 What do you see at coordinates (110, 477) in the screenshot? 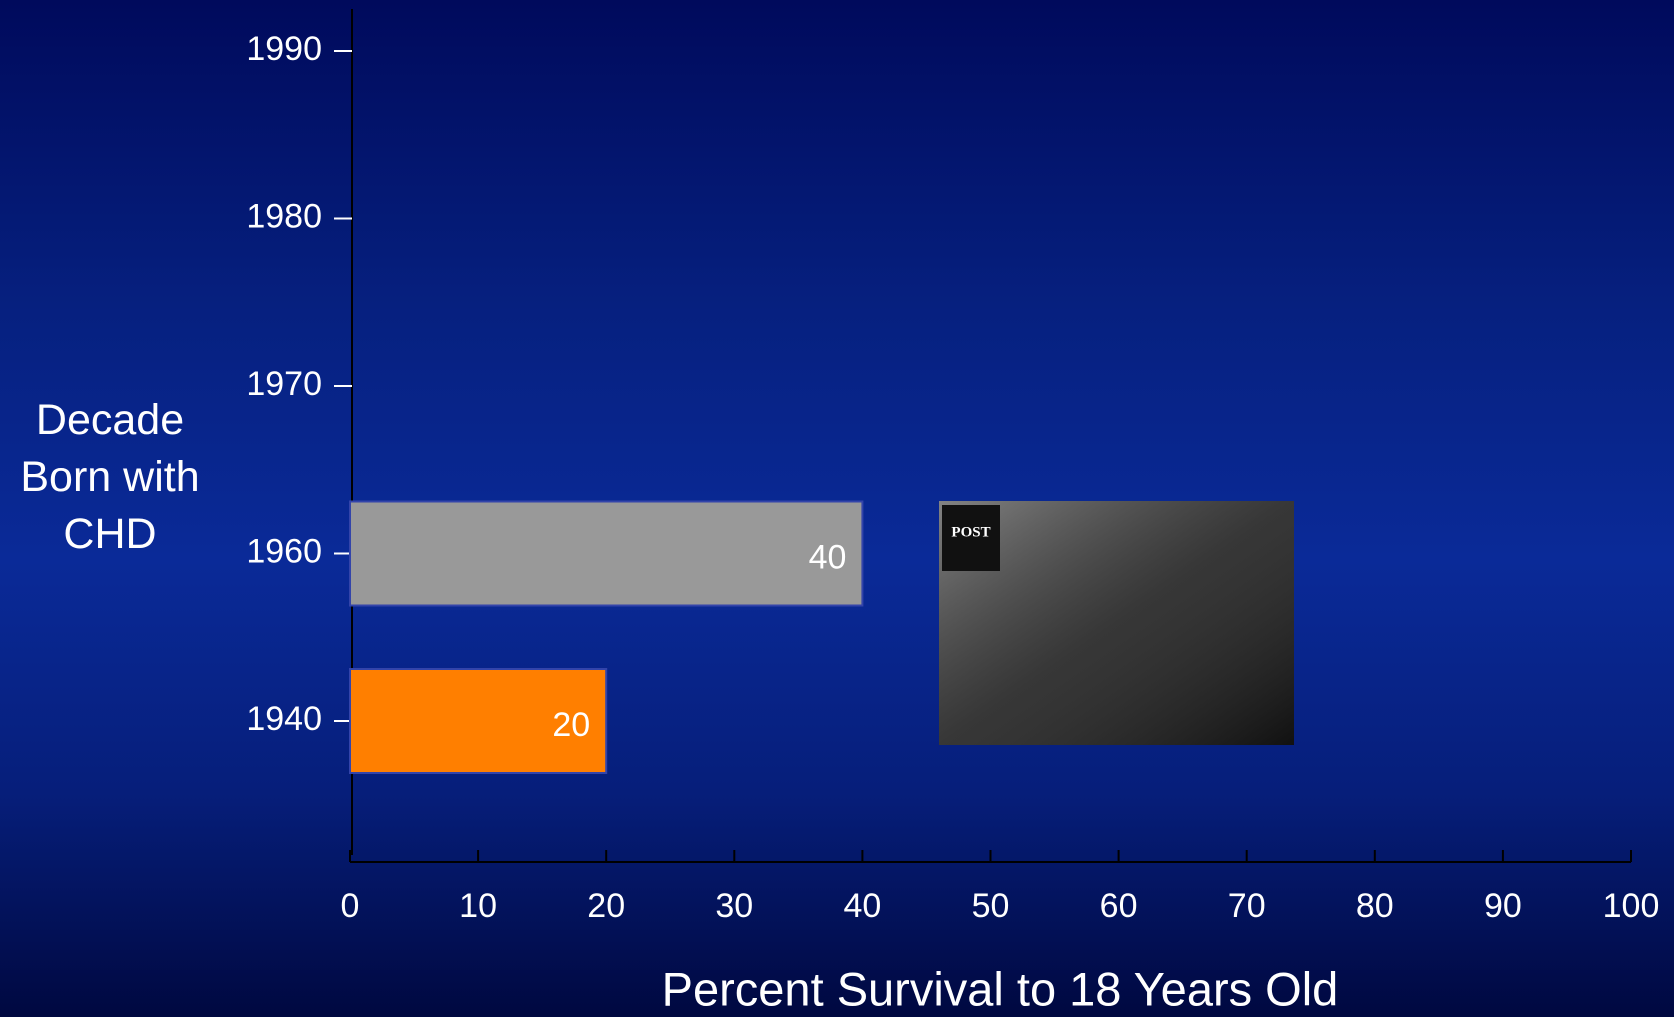
I see `y-axis-title: Decade Born with CHD` at bounding box center [110, 477].